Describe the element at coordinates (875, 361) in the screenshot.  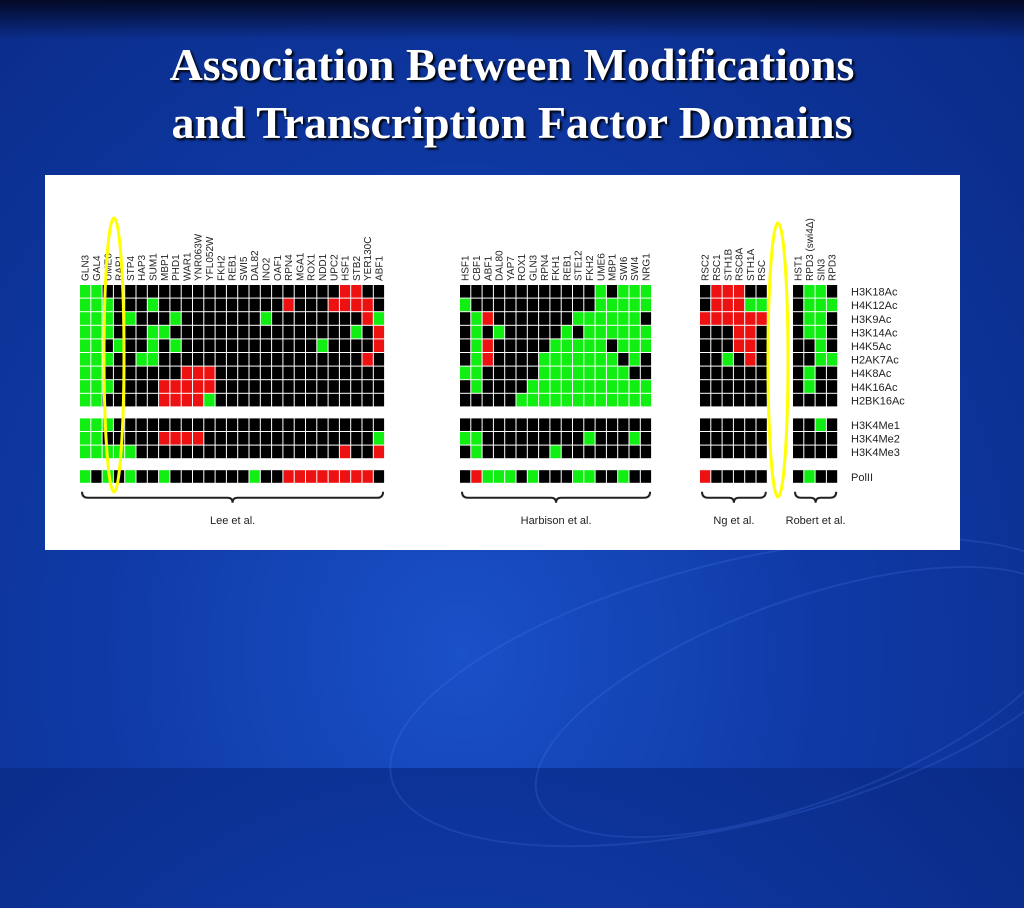
I see `row-label: H2AK7Ac` at that location.